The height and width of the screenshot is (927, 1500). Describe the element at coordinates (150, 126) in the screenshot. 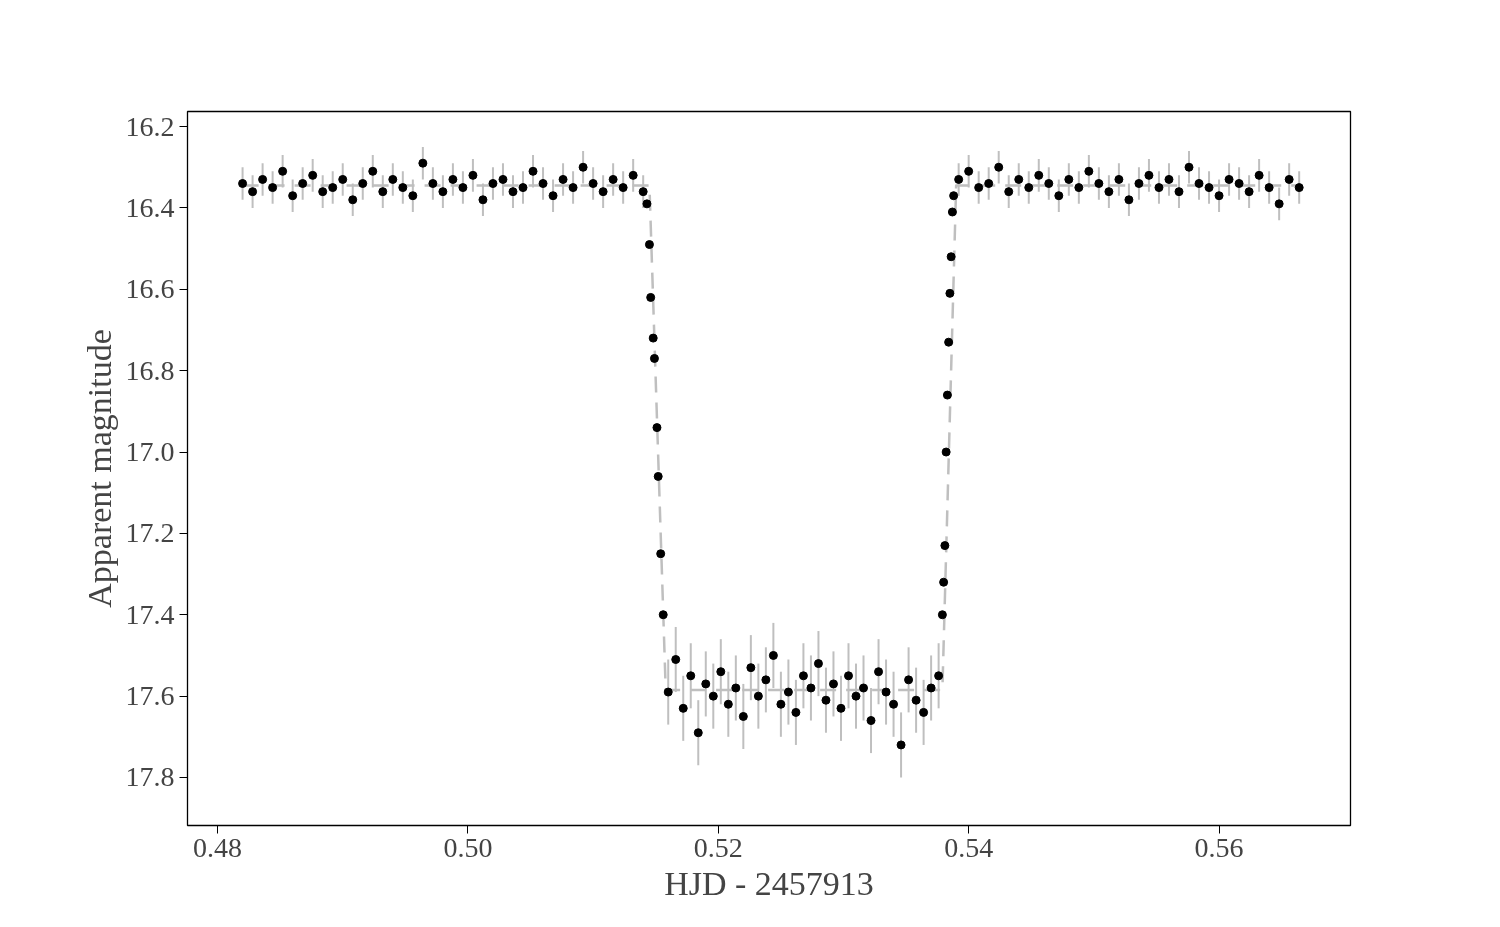

I see `y-tick-label: 16.2` at that location.